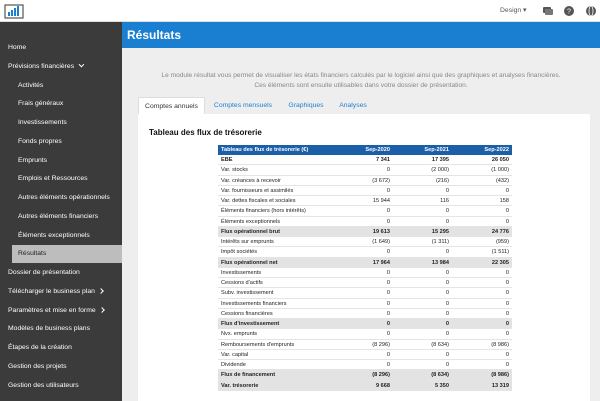 The width and height of the screenshot is (600, 401). What do you see at coordinates (365, 355) in the screenshot?
I see `table-row: Var. capital 0 0 0` at bounding box center [365, 355].